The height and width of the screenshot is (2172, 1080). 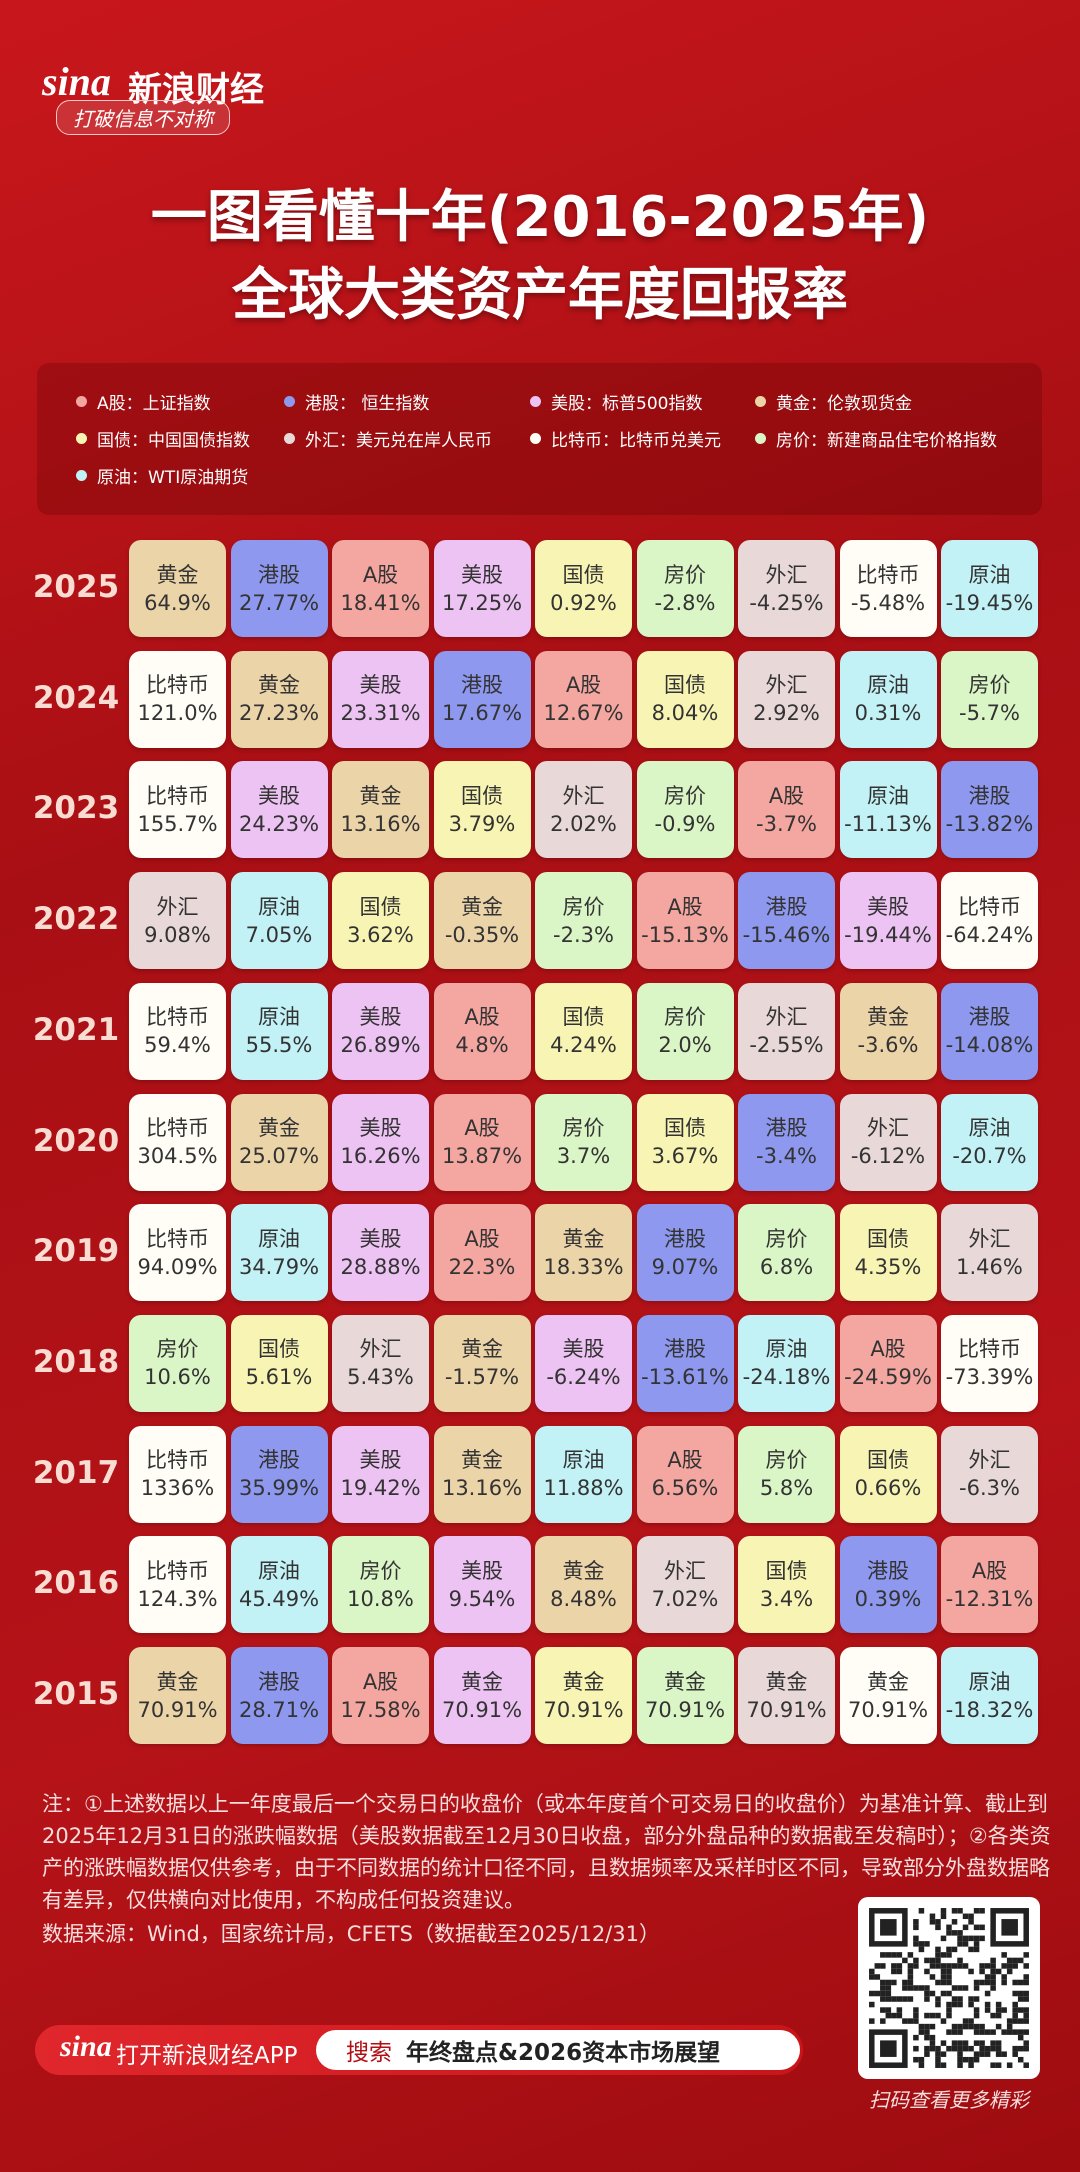 I want to click on asset-name: 外汇, so click(x=786, y=1017).